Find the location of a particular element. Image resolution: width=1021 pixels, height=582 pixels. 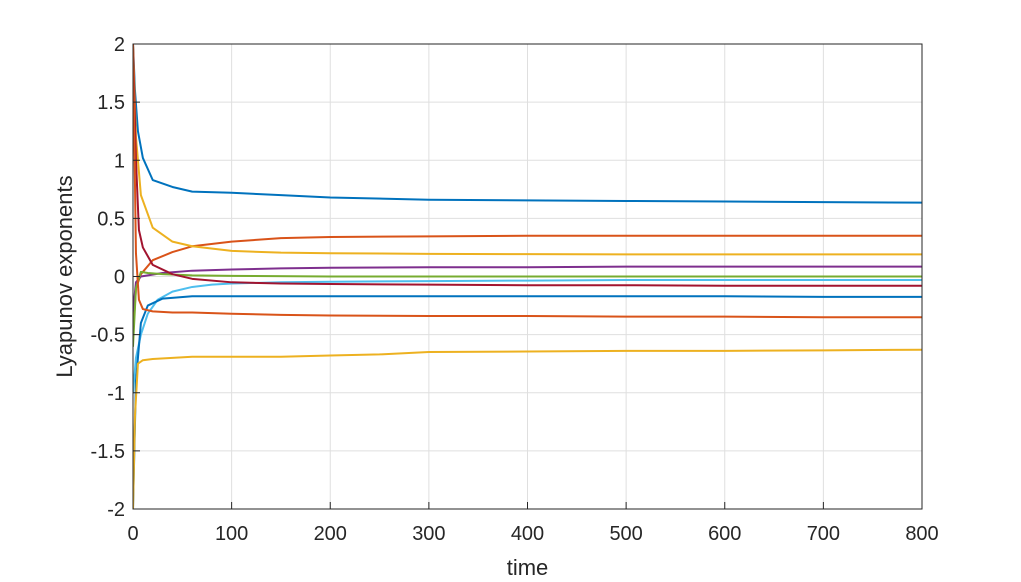

y-tick-label: -2 is located at coordinates (116, 510).